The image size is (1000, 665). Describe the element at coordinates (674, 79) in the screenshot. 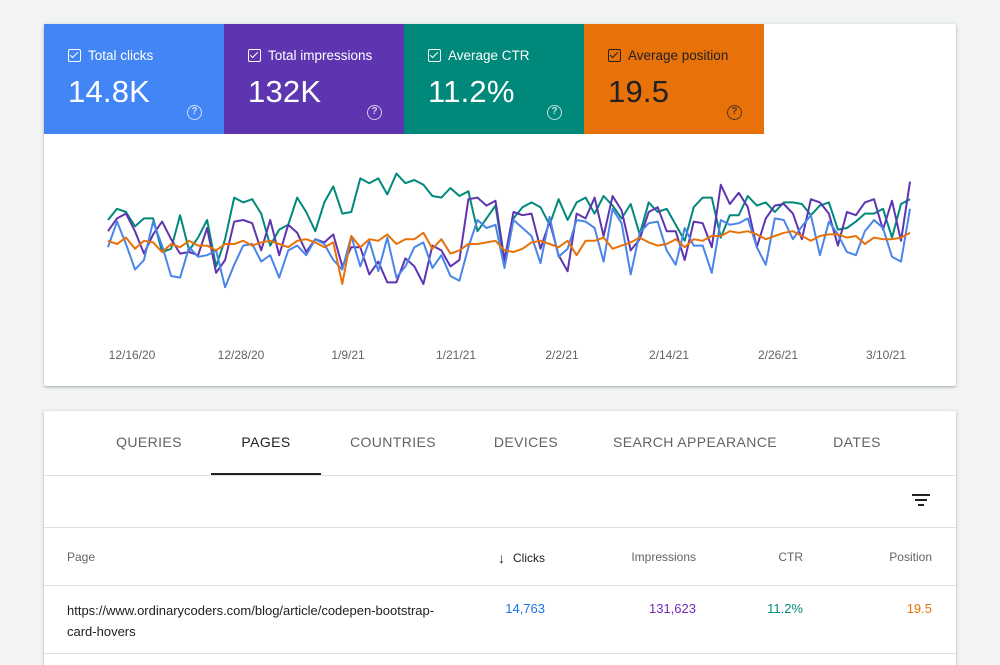

I see `metric-average-position: Average position 19.5 ?` at that location.